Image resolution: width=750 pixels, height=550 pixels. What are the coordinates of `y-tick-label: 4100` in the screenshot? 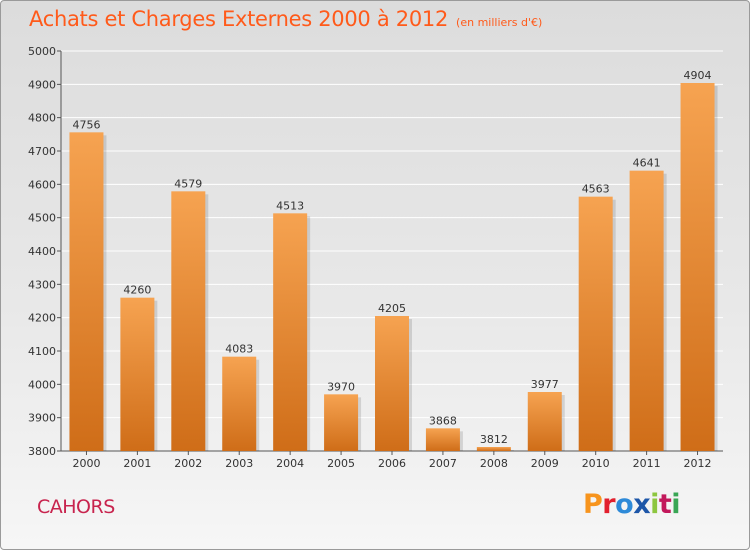 It's located at (42, 351).